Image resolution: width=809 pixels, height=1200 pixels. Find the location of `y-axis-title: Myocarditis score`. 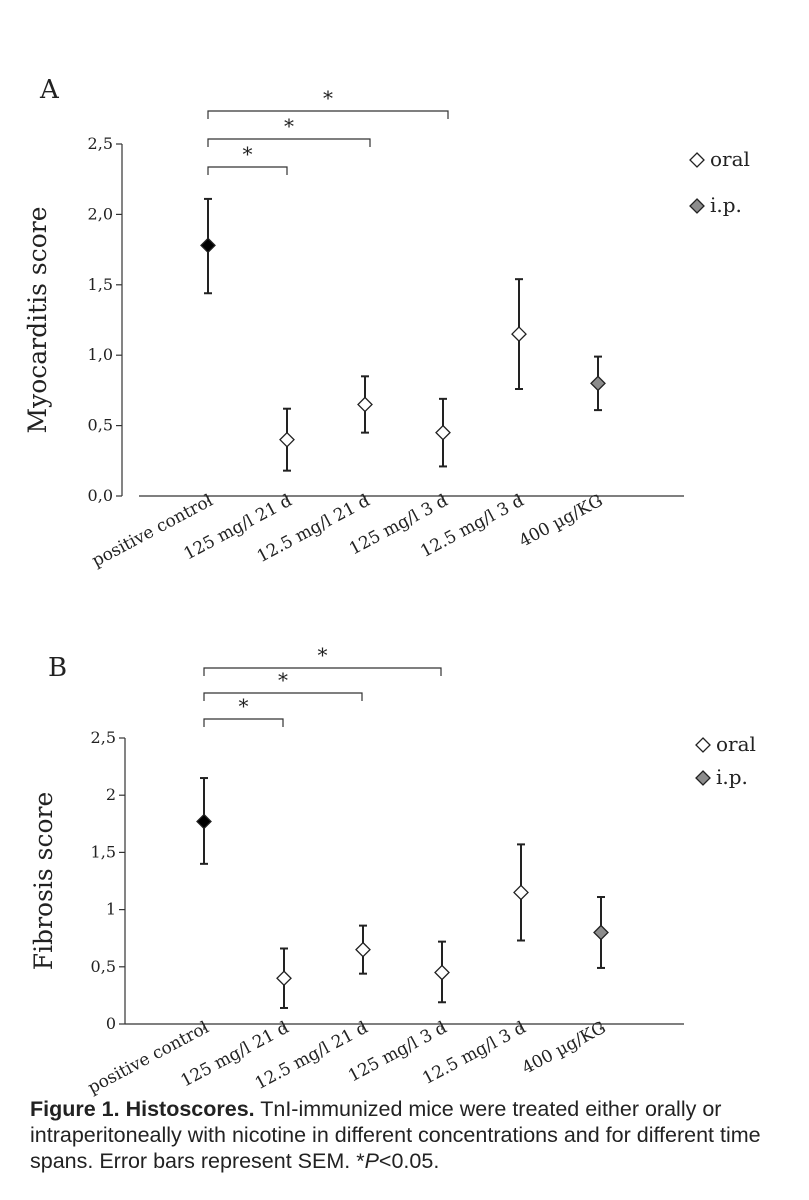

y-axis-title: Myocarditis score is located at coordinates (37, 319).